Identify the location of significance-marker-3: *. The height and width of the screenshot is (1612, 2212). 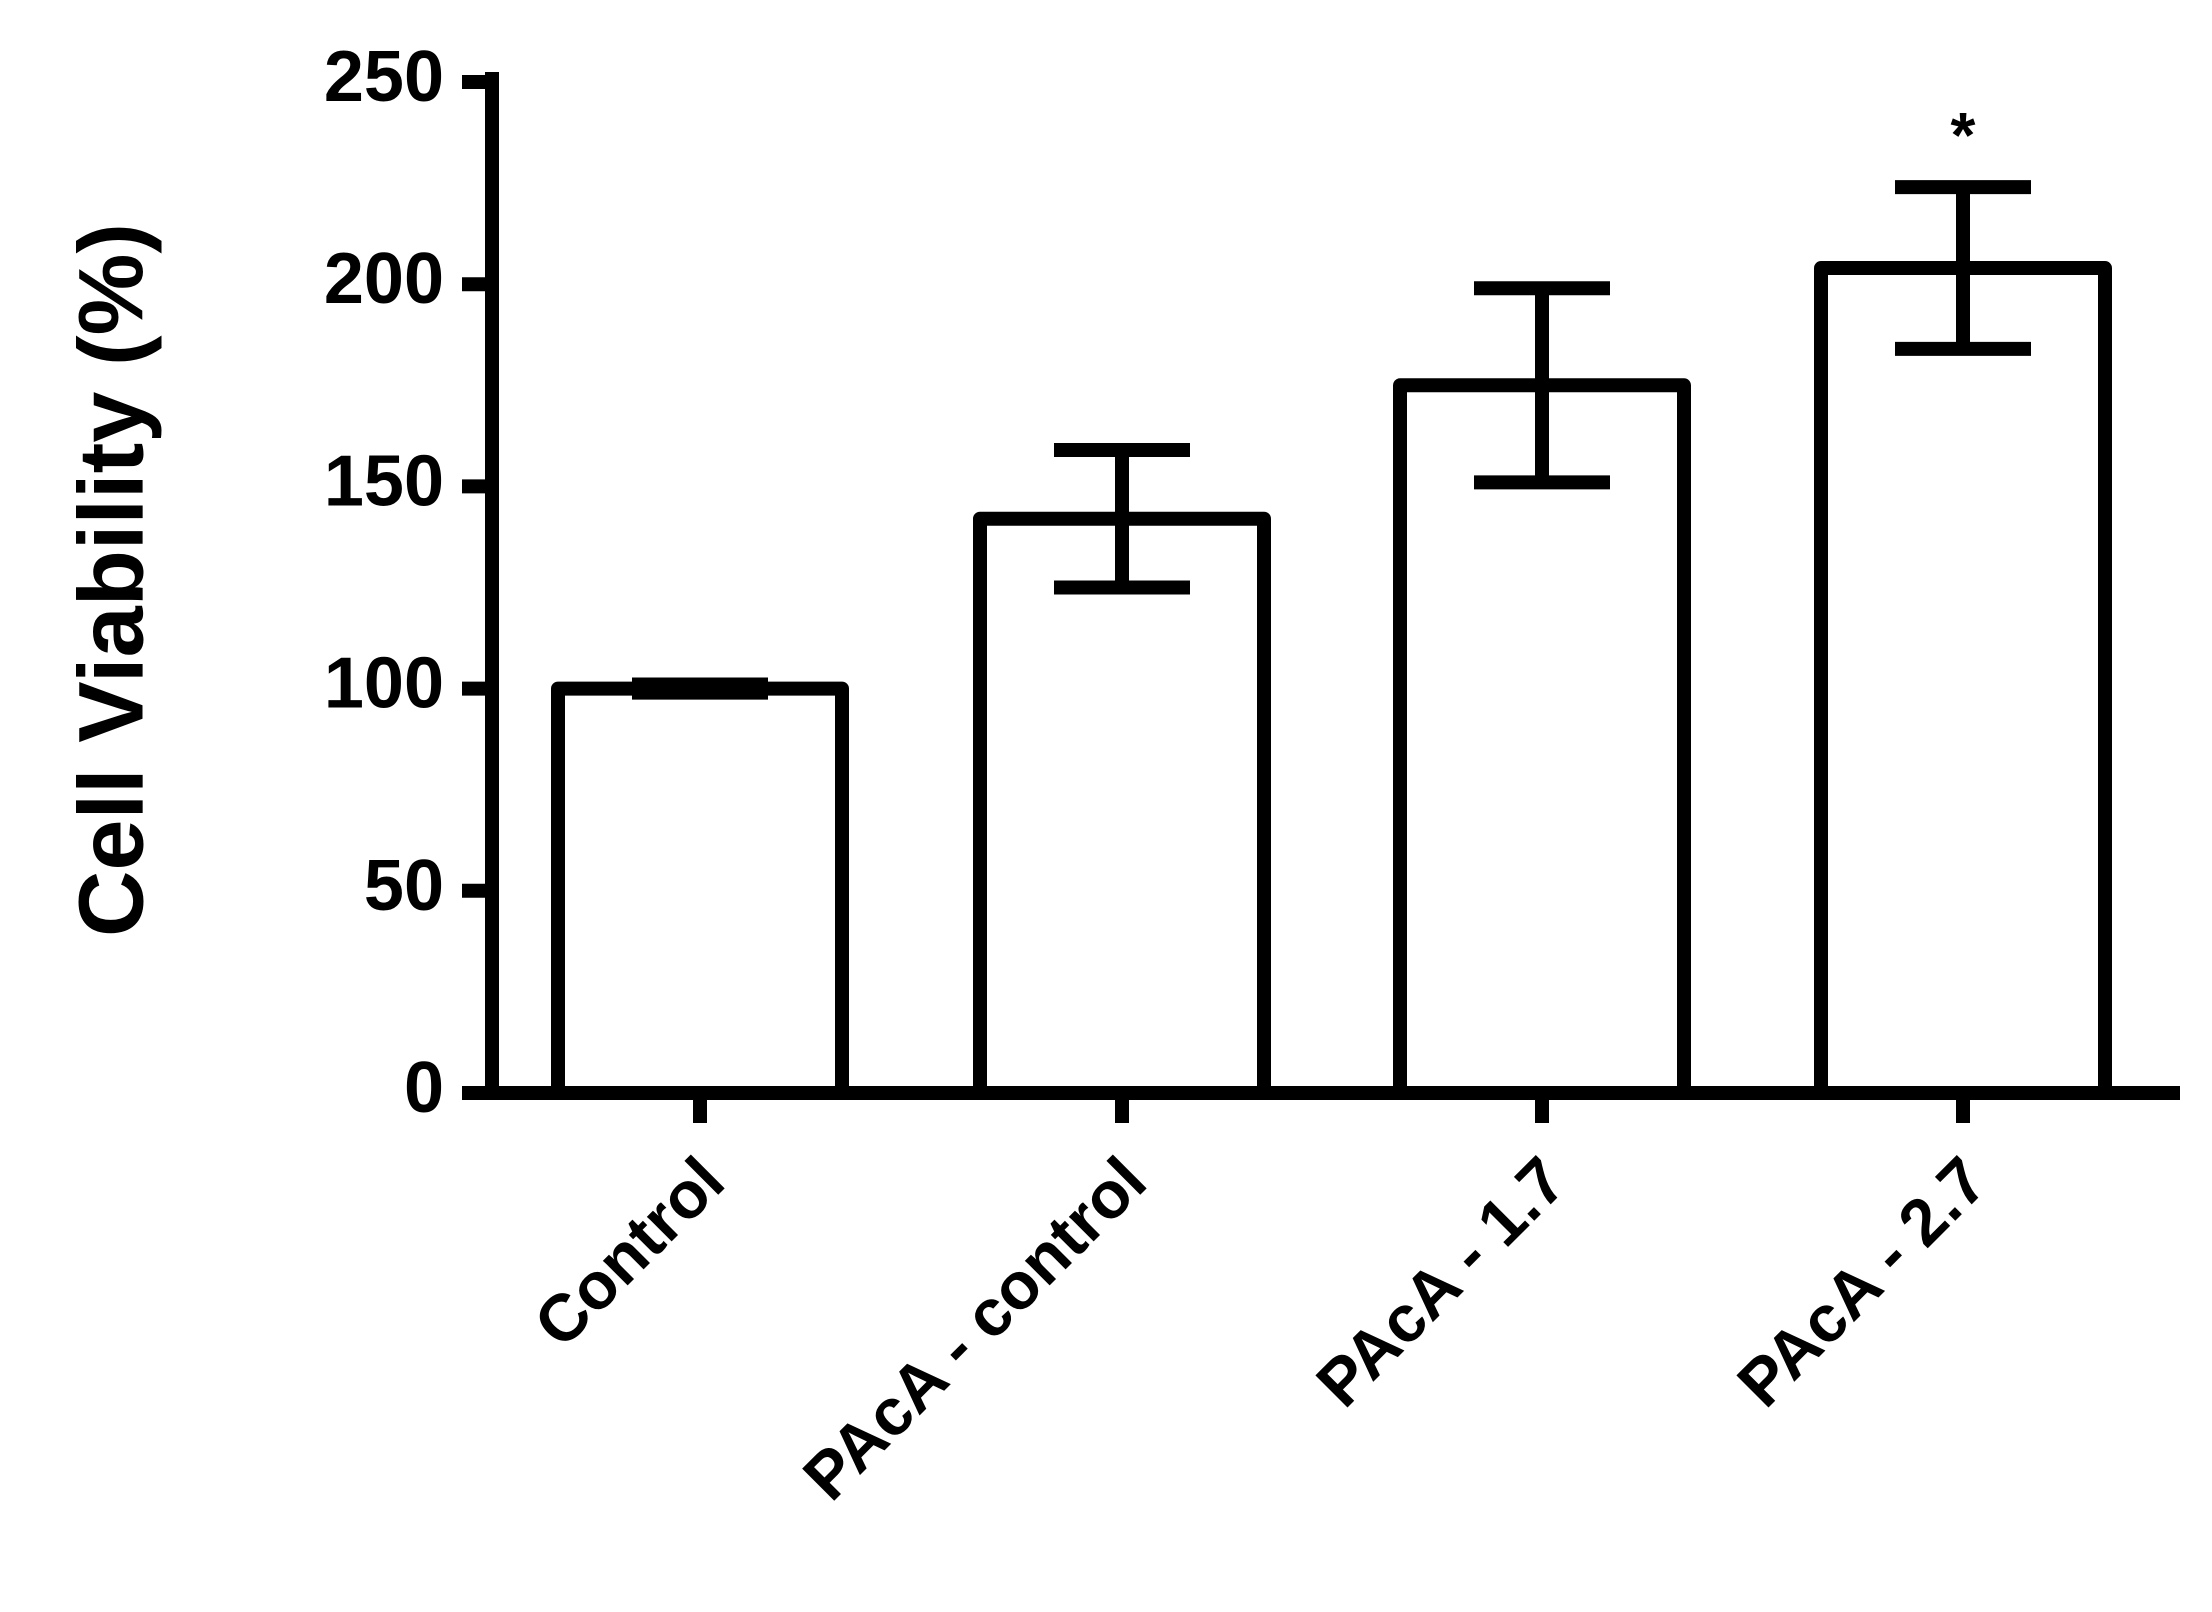
(1963, 135).